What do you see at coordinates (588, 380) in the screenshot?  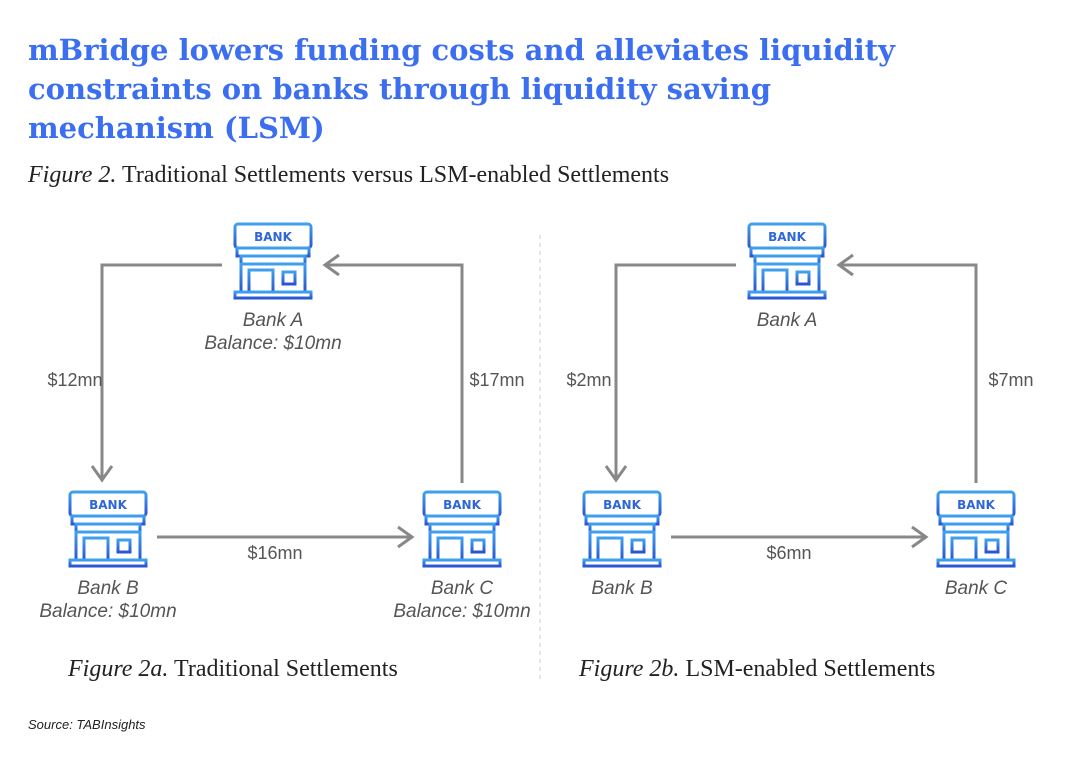 I see `amount: $2mn` at bounding box center [588, 380].